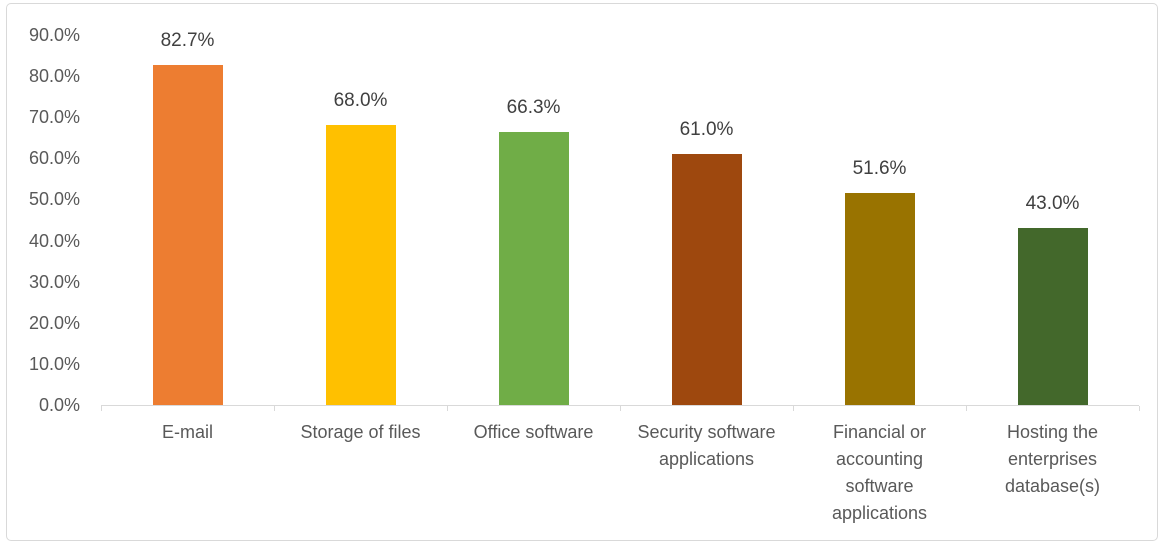 The height and width of the screenshot is (554, 1167). Describe the element at coordinates (879, 298) in the screenshot. I see `bar-financial-or-accounting-software-applications` at that location.